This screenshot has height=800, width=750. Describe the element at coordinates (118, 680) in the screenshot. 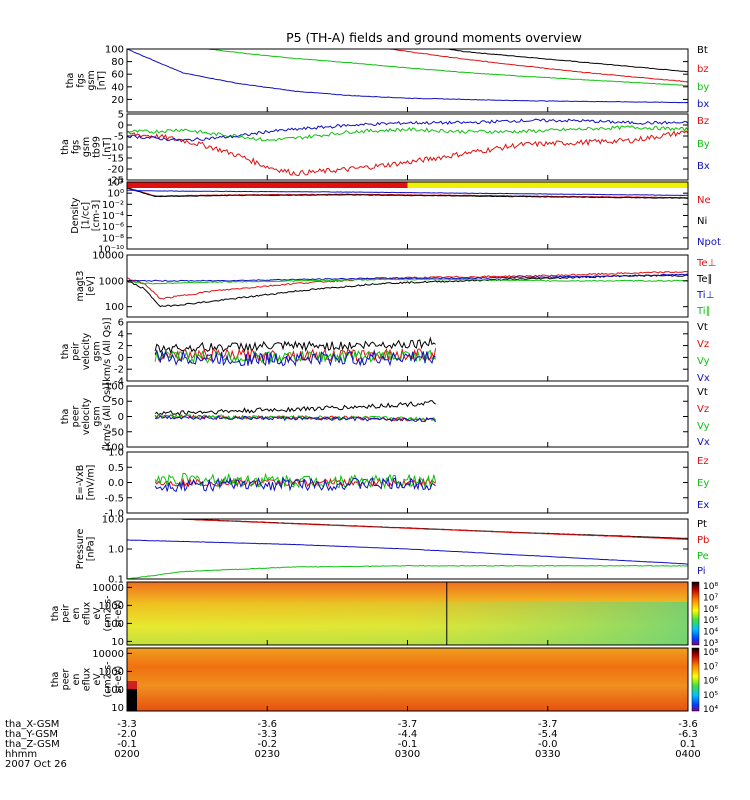

I see `y-axis-title-line: sr-eV)` at that location.